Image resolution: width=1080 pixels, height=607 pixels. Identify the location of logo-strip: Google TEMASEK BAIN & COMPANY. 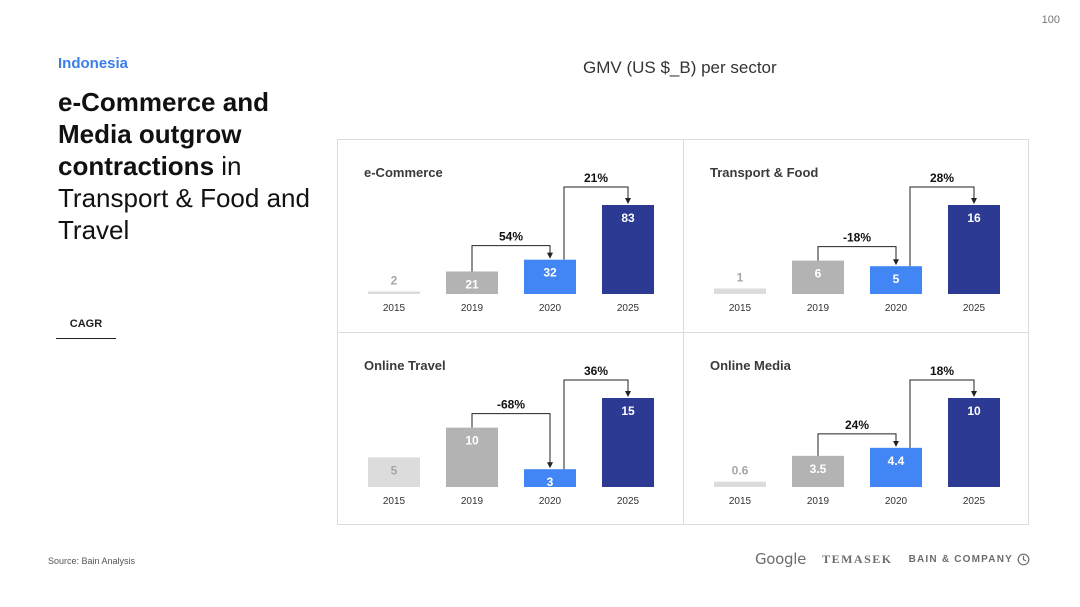
(892, 559).